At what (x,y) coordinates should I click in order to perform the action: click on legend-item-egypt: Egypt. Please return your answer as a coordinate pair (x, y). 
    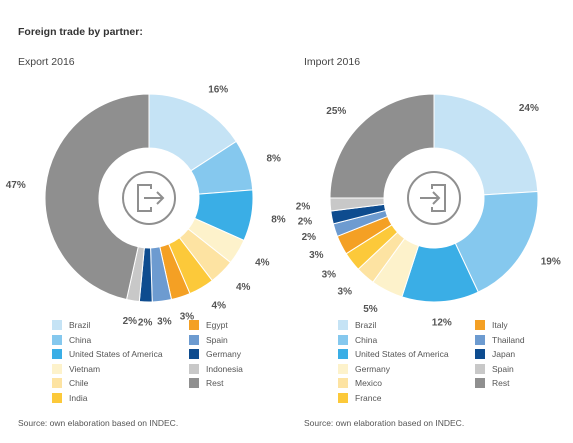
    Looking at the image, I should click on (208, 325).